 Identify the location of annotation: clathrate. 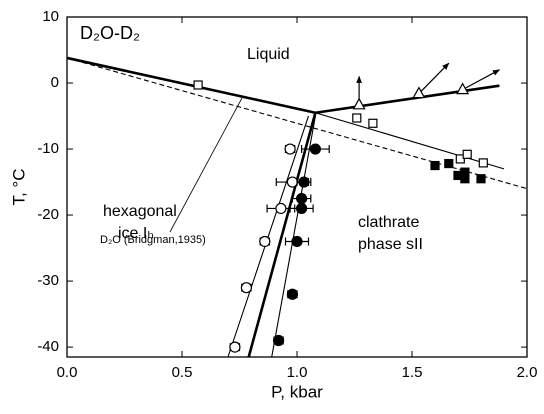
(388, 222).